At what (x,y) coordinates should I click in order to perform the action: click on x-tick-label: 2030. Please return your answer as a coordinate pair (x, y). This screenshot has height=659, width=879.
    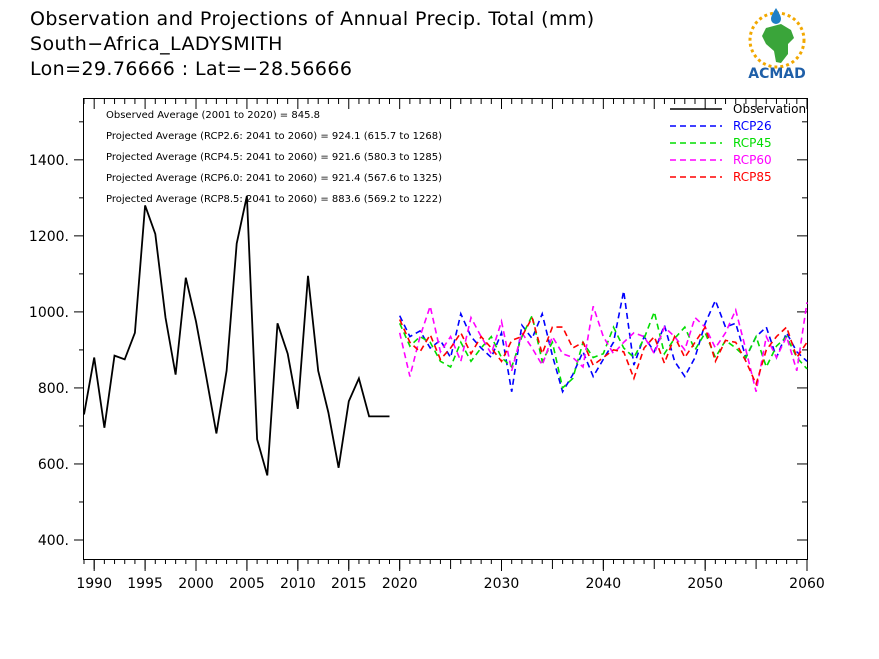
    Looking at the image, I should click on (502, 584).